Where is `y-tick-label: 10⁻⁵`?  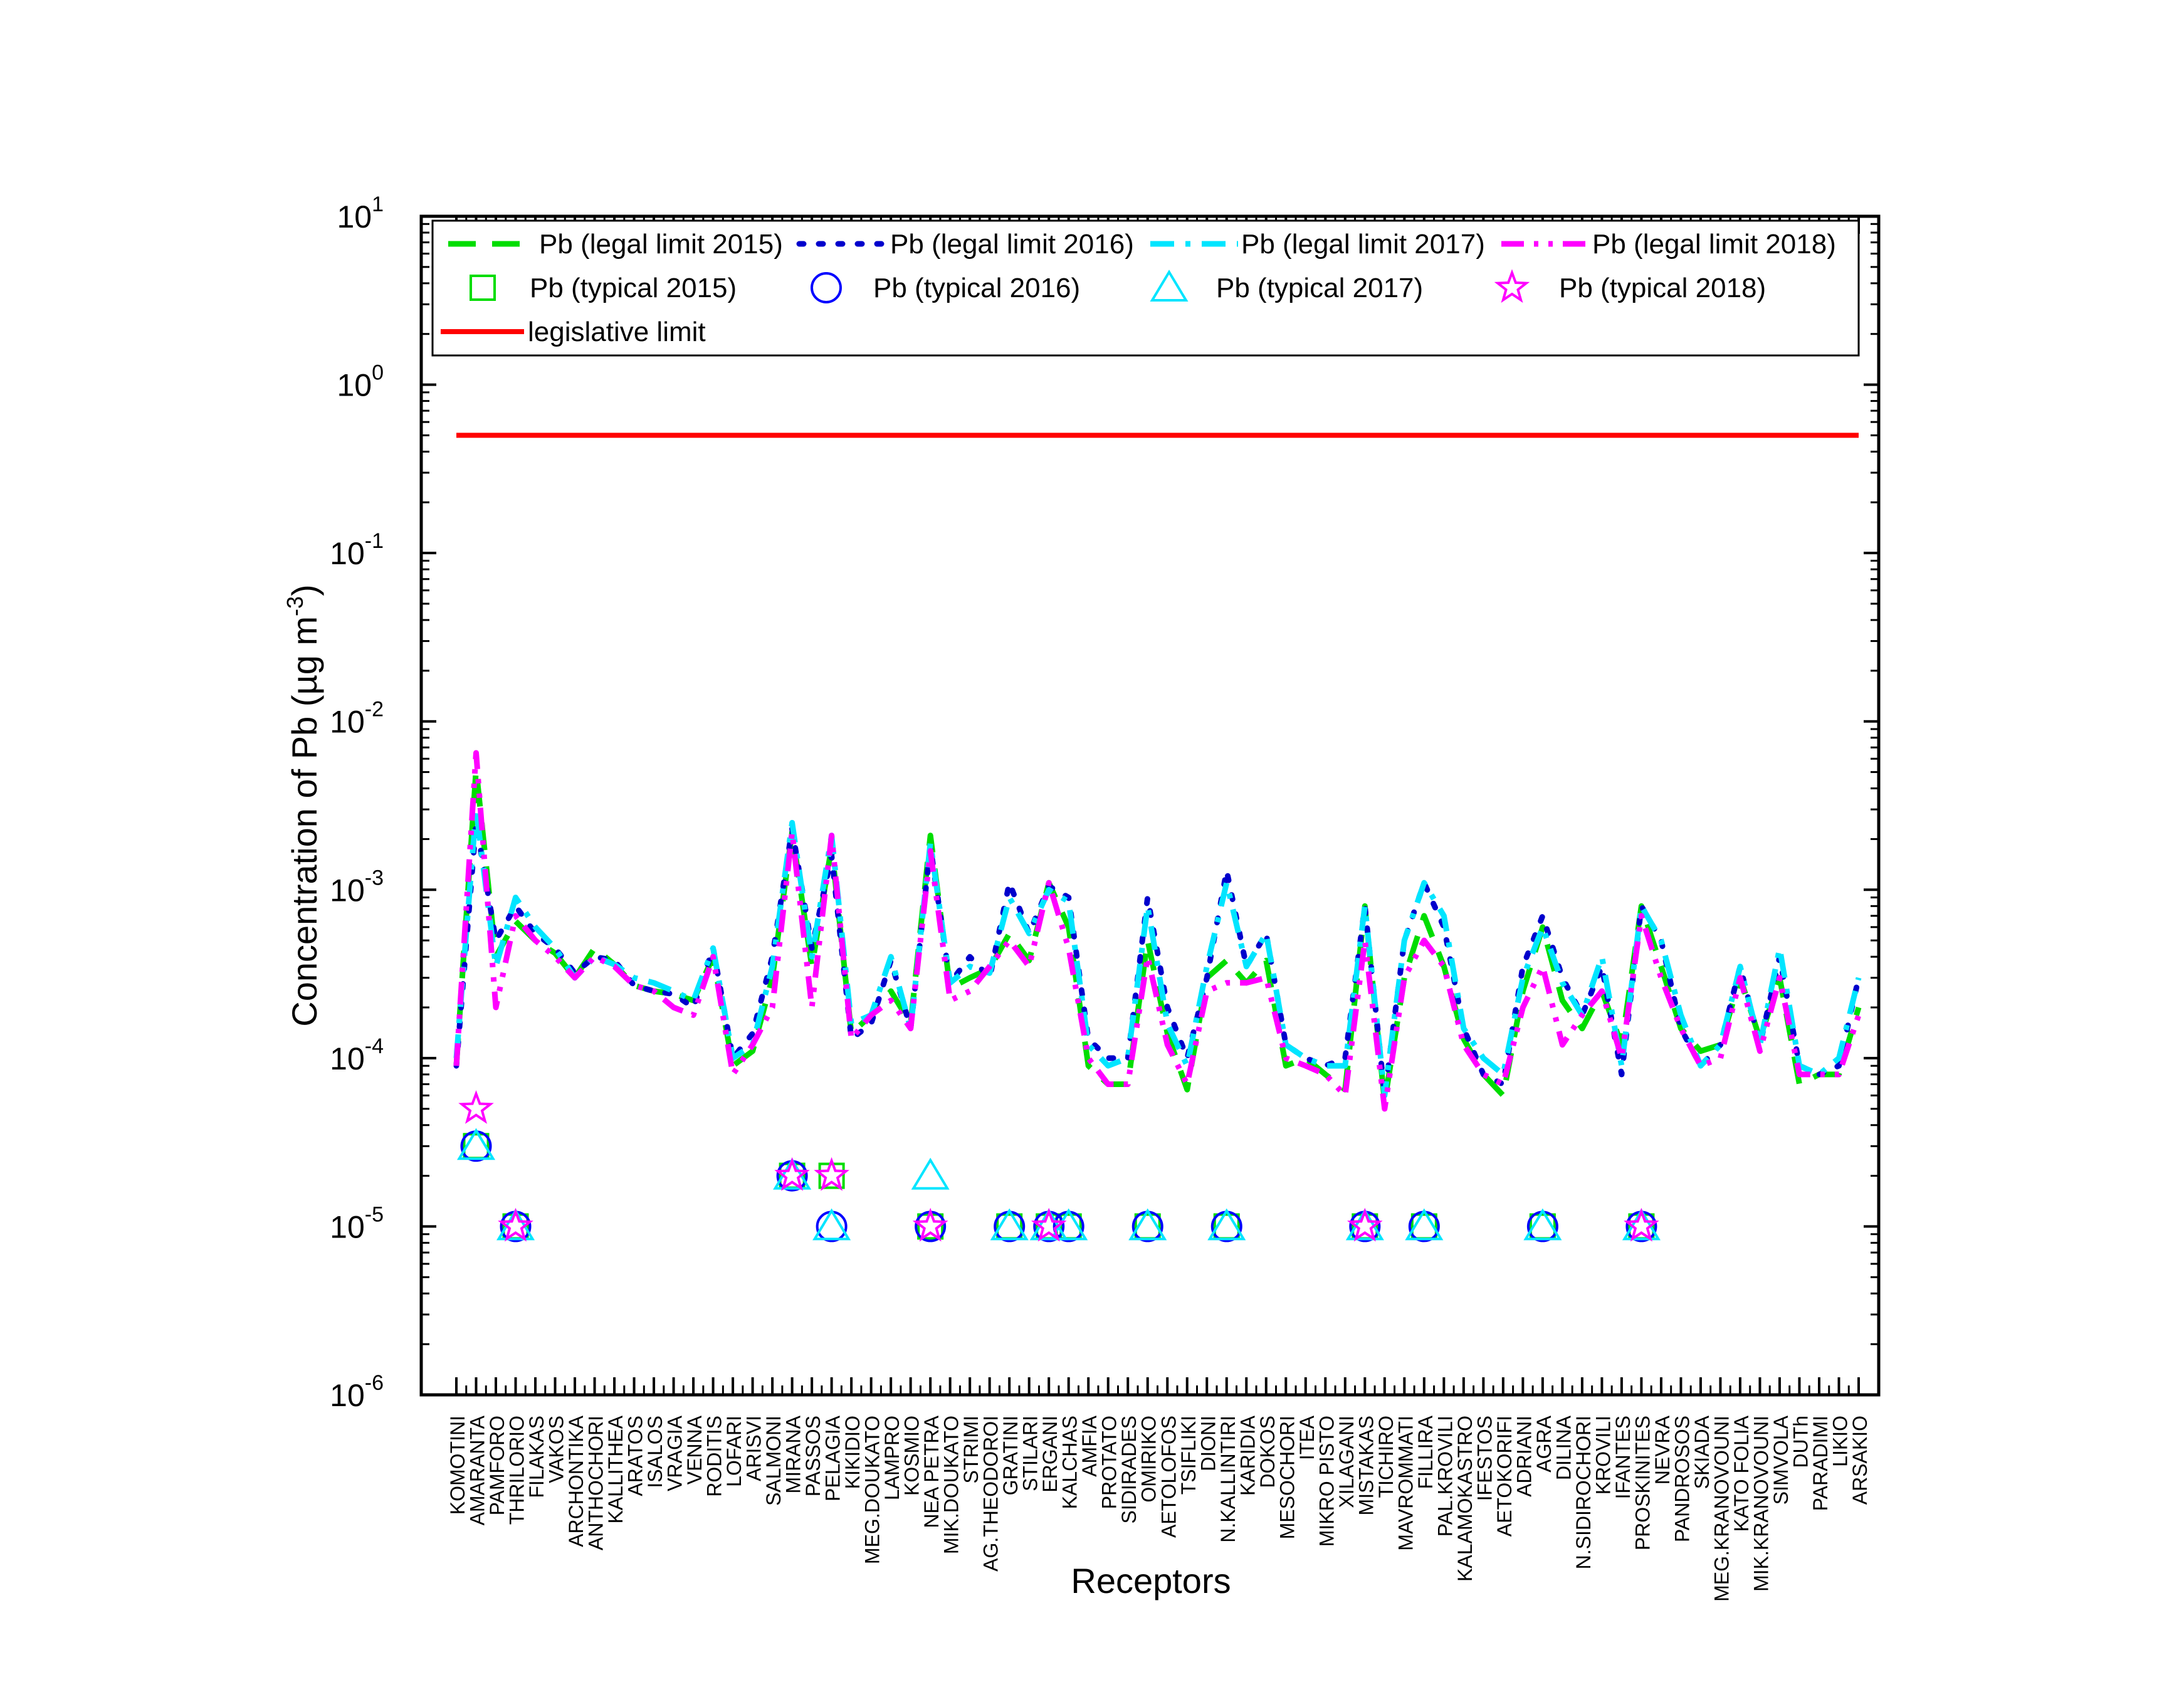 y-tick-label: 10⁻⁵ is located at coordinates (357, 1223).